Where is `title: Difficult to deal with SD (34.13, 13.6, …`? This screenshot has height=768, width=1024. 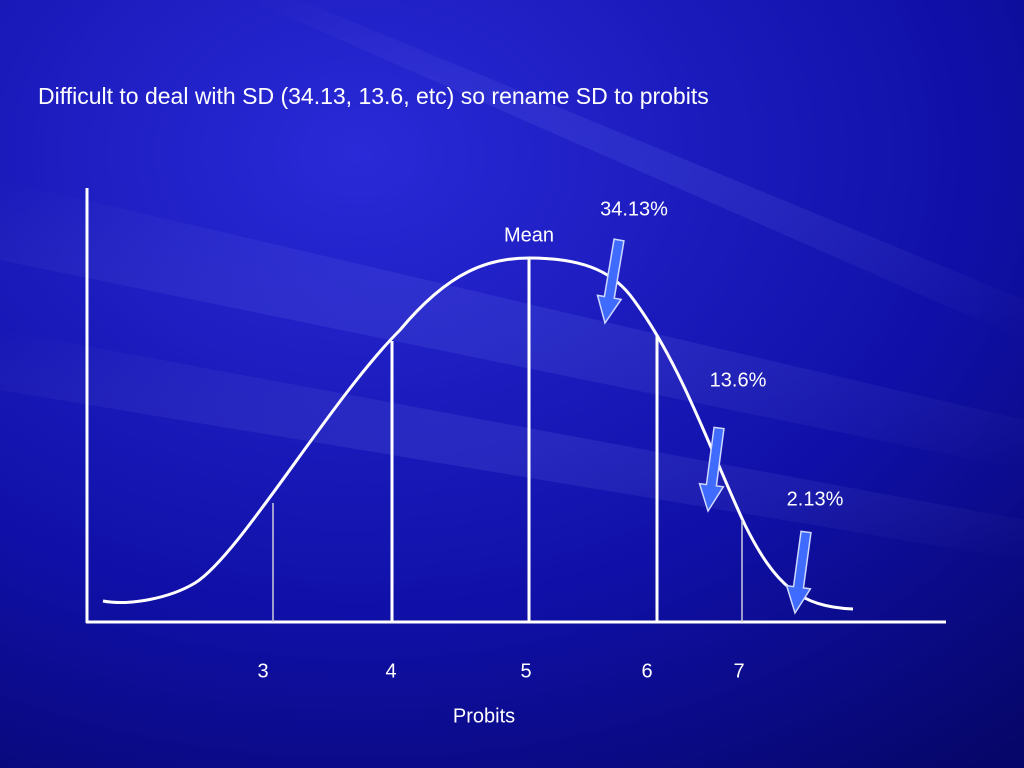
title: Difficult to deal with SD (34.13, 13.6, … is located at coordinates (373, 96).